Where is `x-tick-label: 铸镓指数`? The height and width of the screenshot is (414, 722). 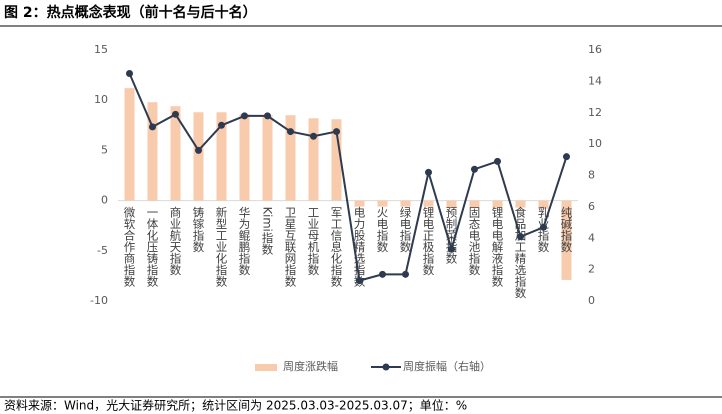 x-tick-label: 铸镓指数 is located at coordinates (199, 230).